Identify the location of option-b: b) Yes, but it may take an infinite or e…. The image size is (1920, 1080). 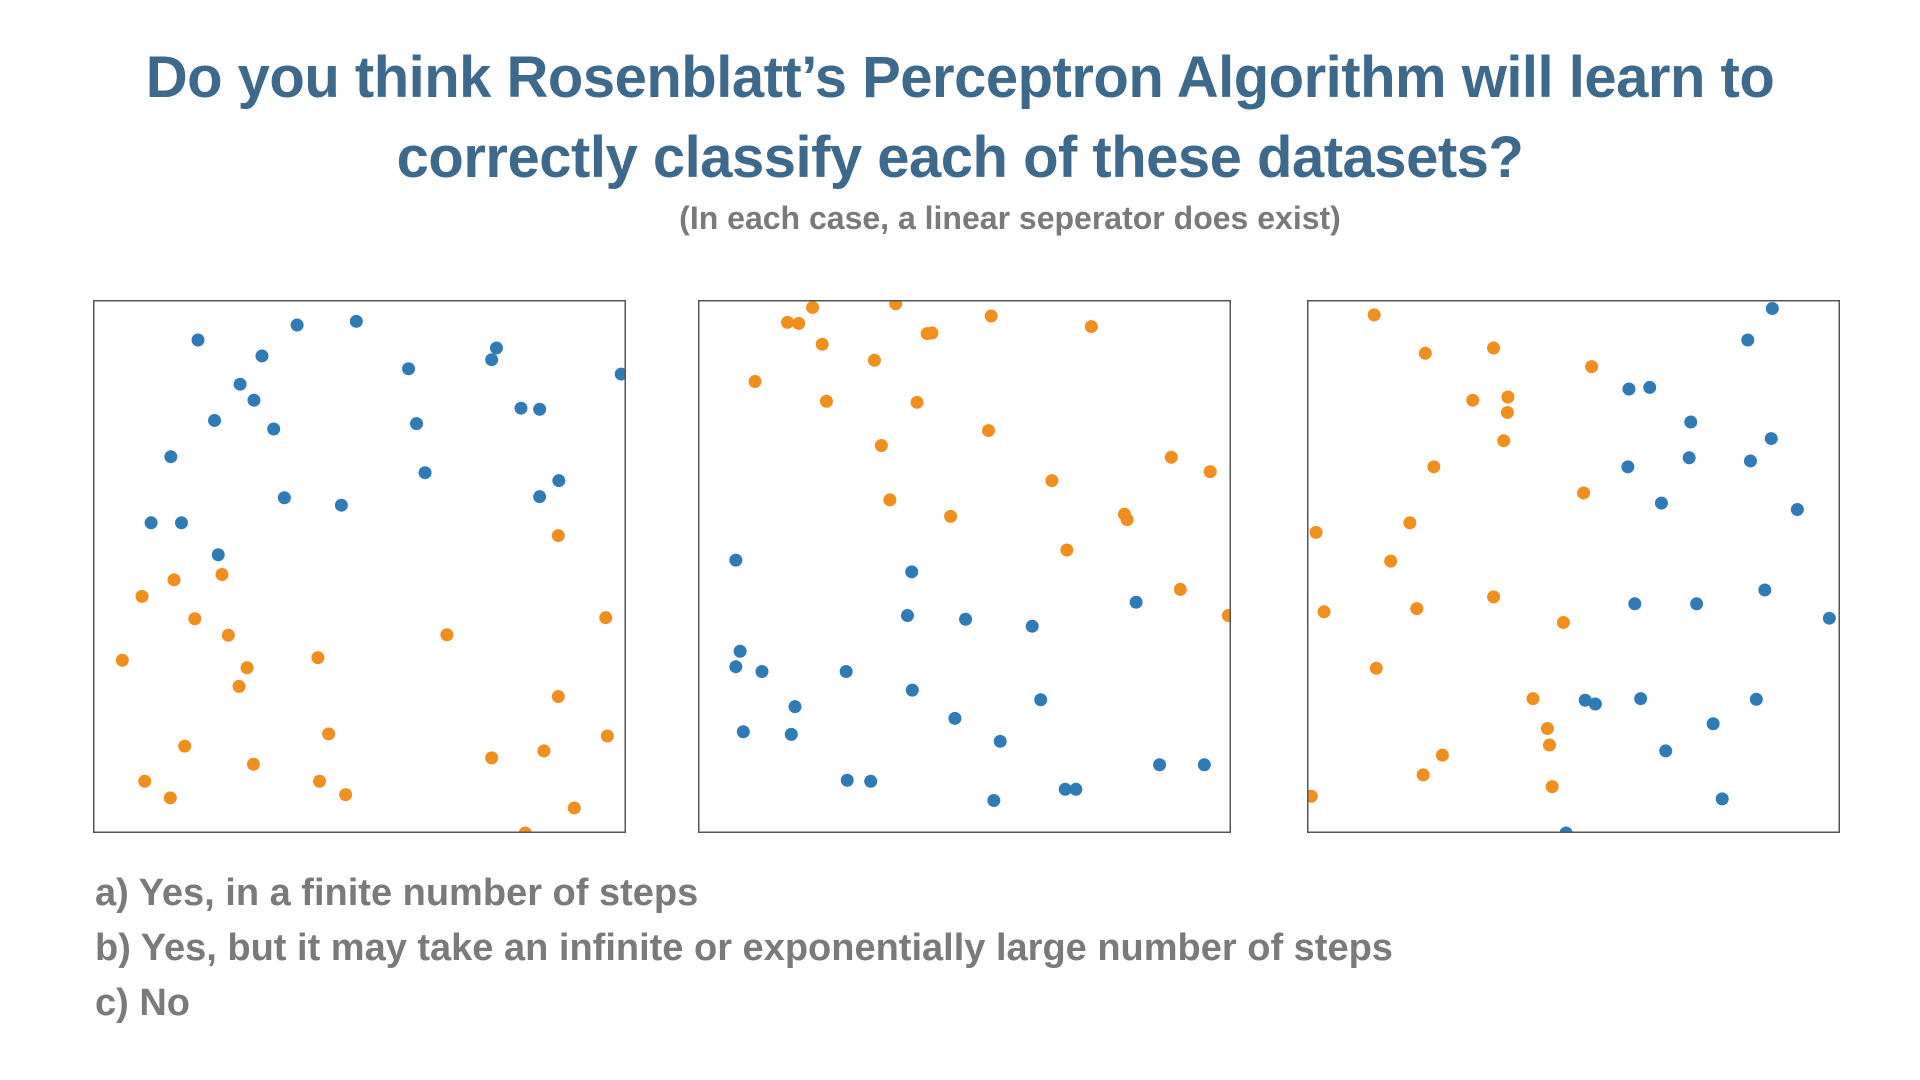
(744, 948).